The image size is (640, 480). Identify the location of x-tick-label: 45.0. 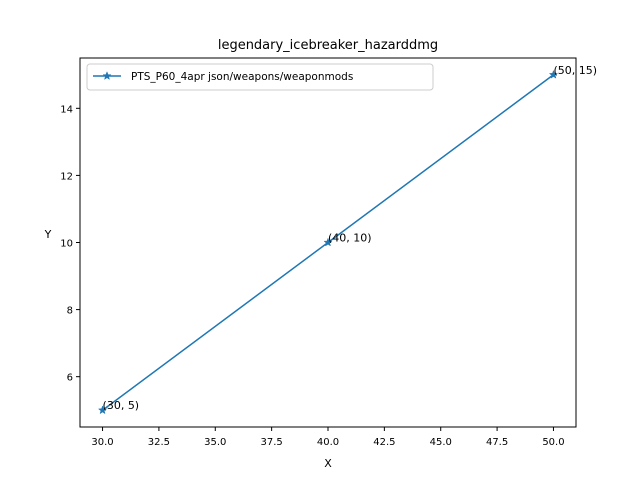
(441, 442).